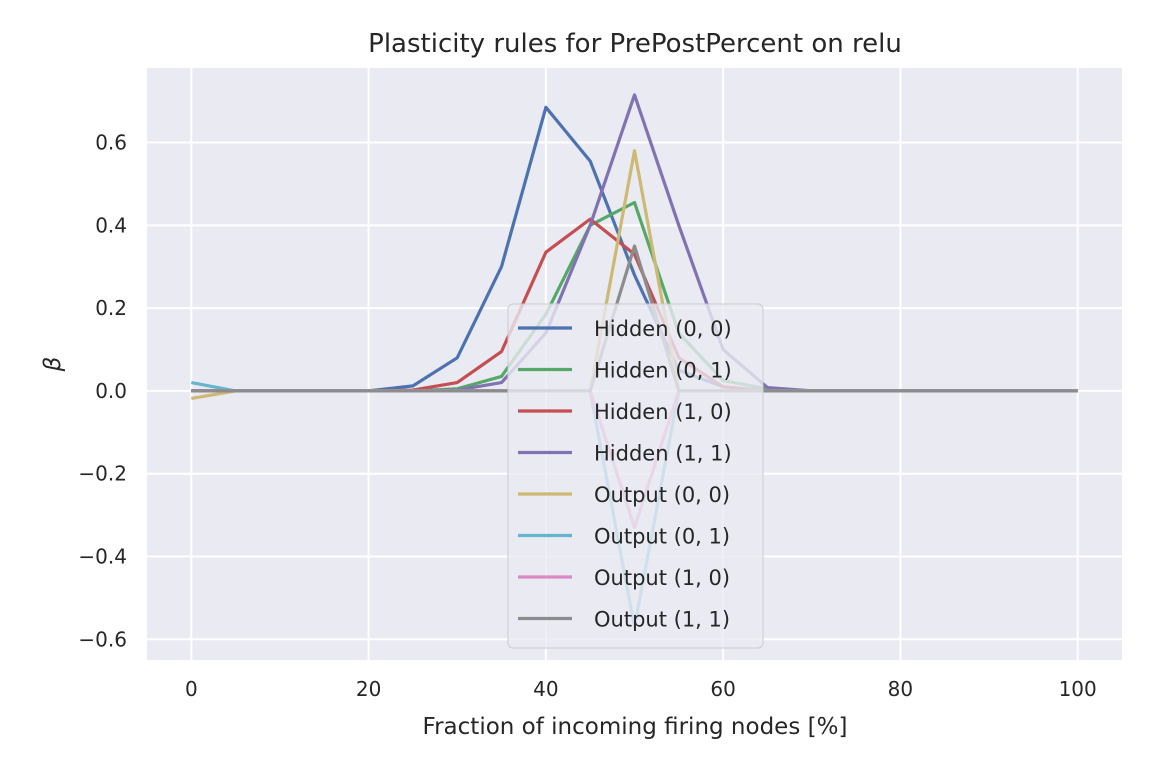 The height and width of the screenshot is (768, 1152). Describe the element at coordinates (111, 225) in the screenshot. I see `y-tick-label: 0.4` at that location.